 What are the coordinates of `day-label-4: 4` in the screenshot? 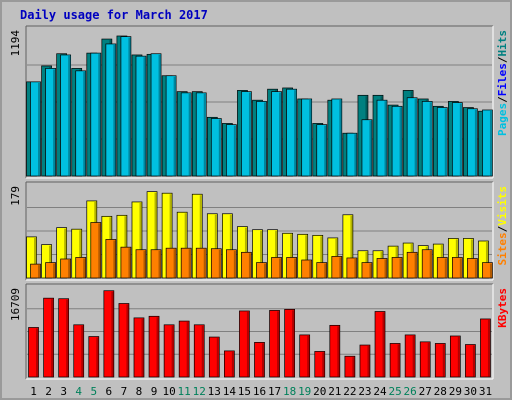 It's located at (78, 391).